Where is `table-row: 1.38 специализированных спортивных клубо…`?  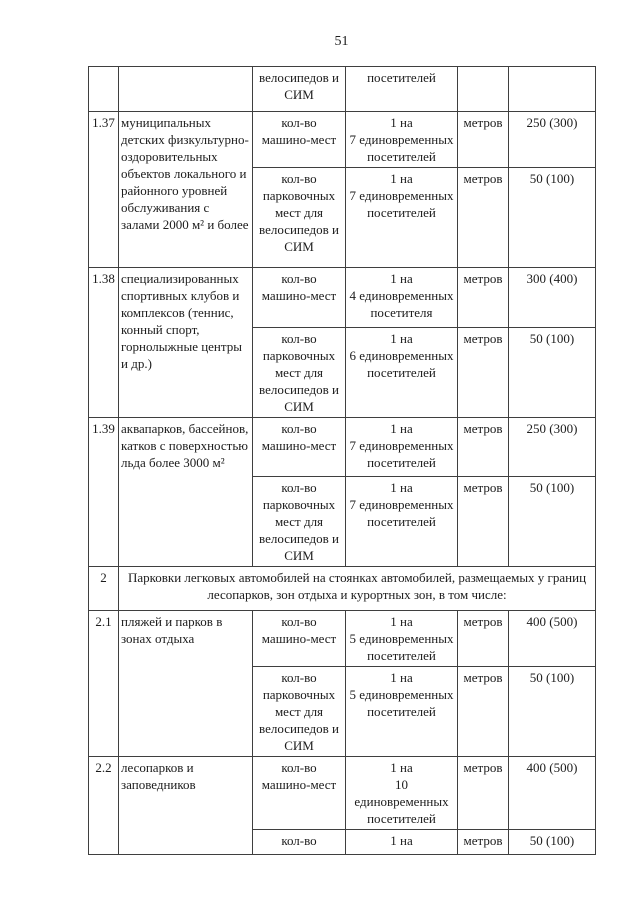 table-row: 1.38 специализированных спортивных клубо… is located at coordinates (342, 342).